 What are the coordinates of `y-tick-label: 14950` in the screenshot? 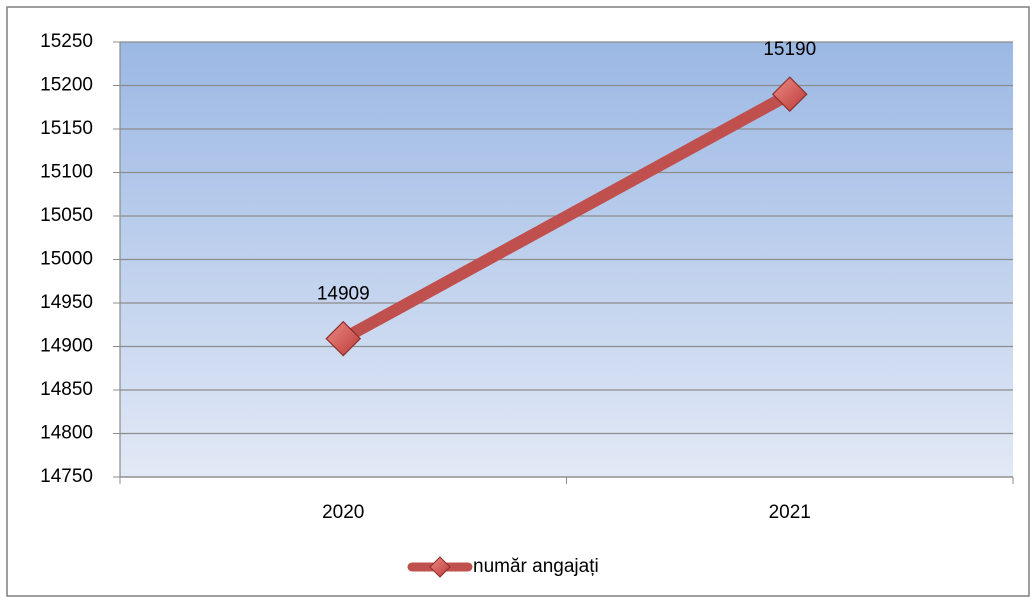 It's located at (66, 302).